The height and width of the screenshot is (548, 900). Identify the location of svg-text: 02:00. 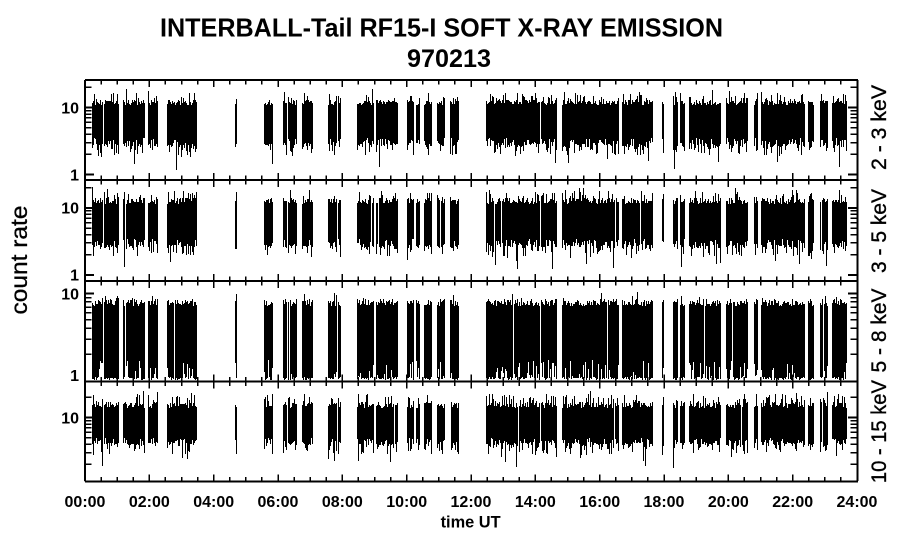
(149, 502).